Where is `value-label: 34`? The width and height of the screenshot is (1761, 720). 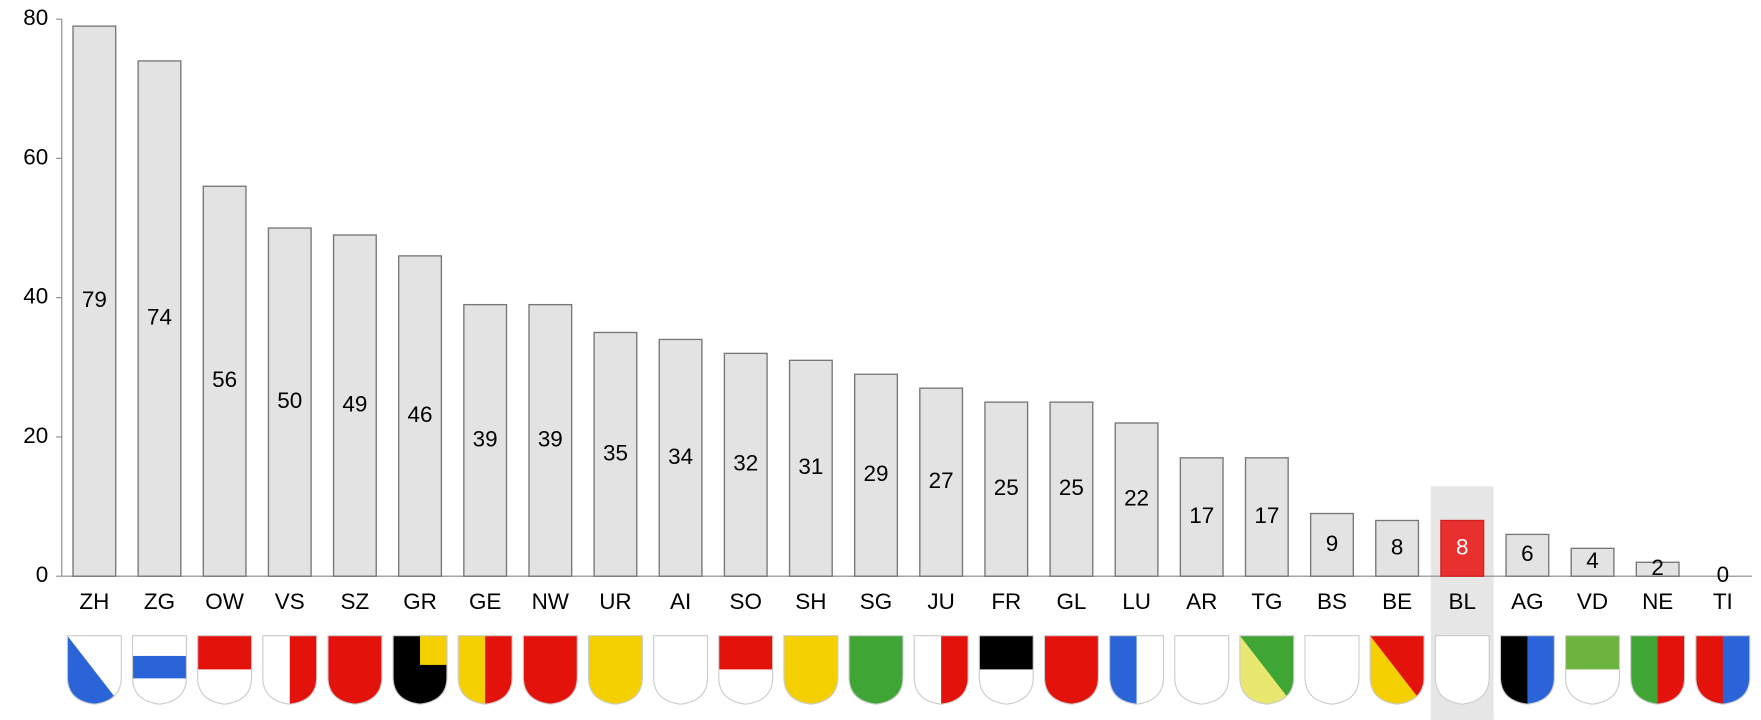 value-label: 34 is located at coordinates (680, 456).